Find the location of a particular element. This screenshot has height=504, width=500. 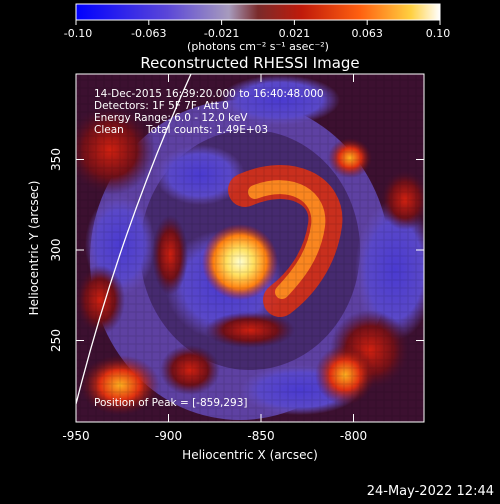

y-tick-label: 250 is located at coordinates (56, 340).